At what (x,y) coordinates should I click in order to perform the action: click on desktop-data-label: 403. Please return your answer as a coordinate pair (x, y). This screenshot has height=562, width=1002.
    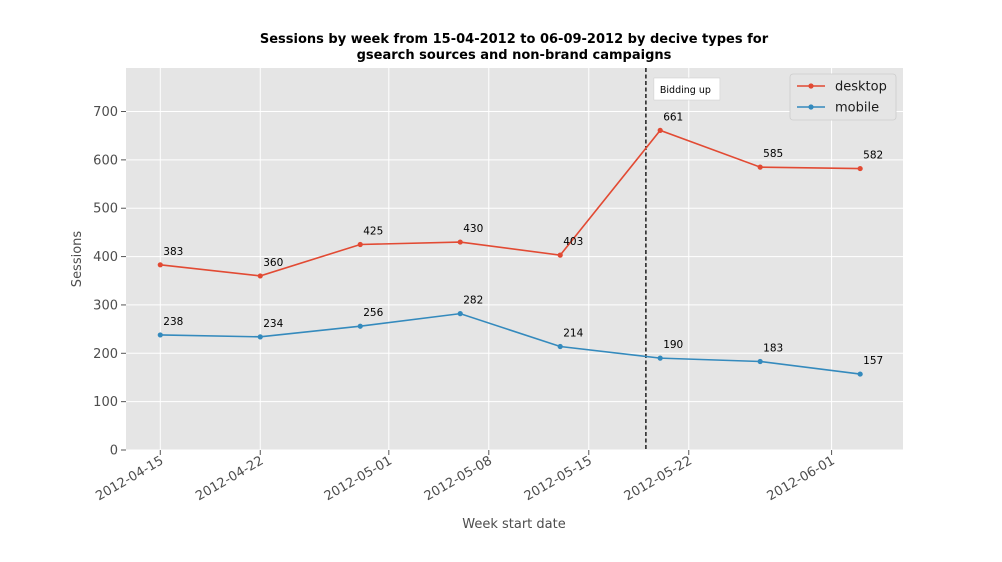
    Looking at the image, I should click on (573, 242).